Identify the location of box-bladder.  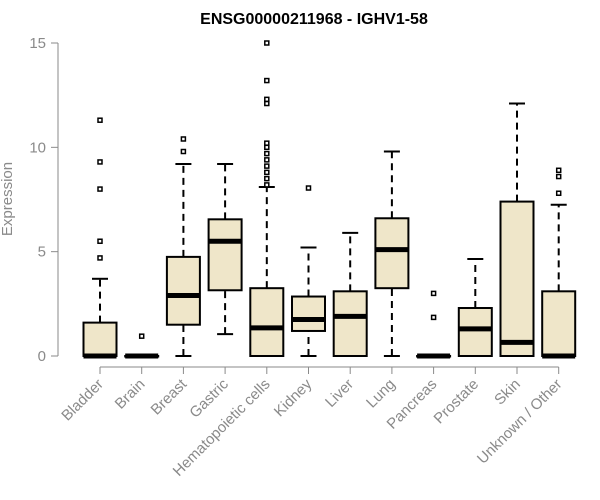
(100, 238).